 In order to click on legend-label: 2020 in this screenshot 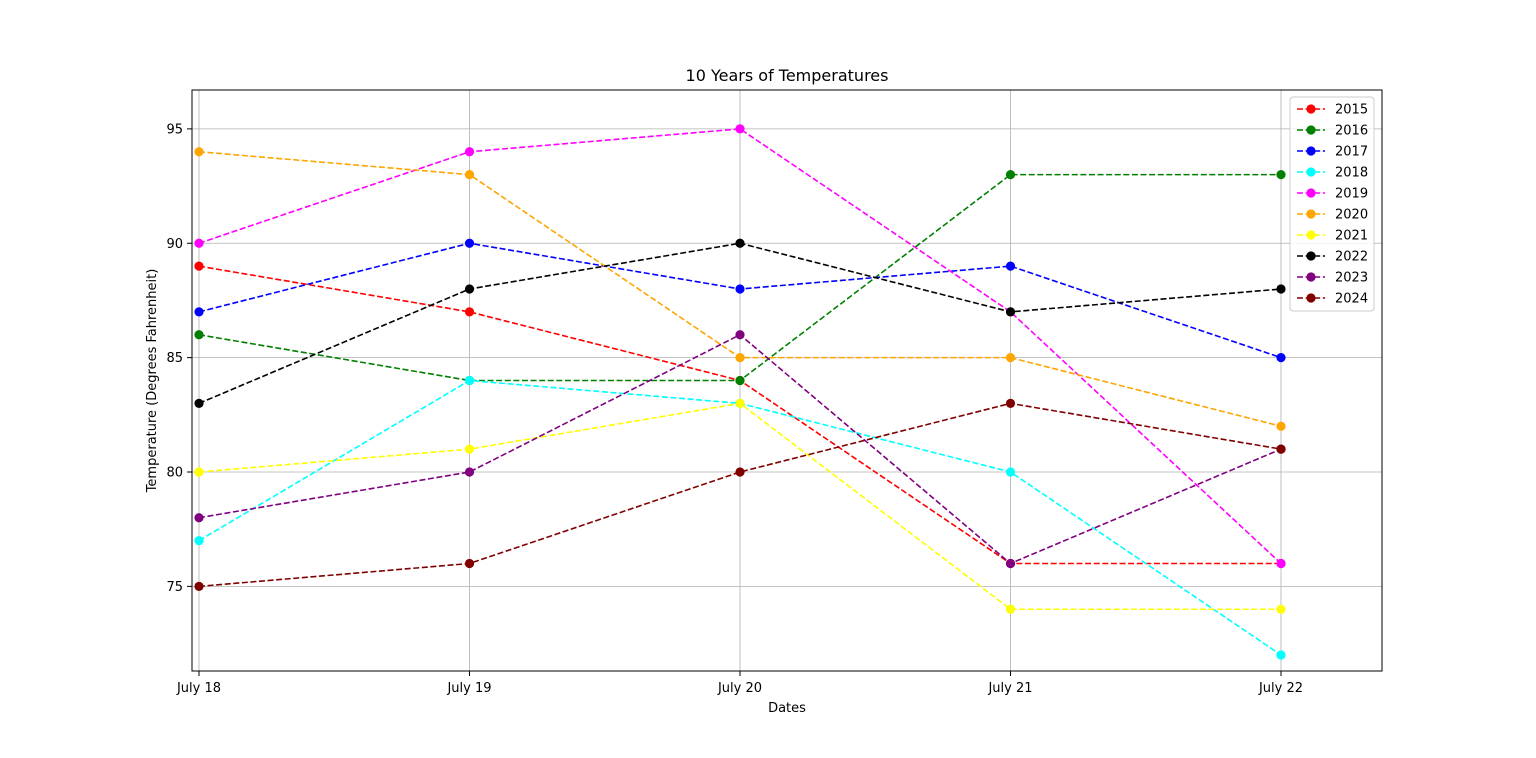, I will do `click(1351, 215)`.